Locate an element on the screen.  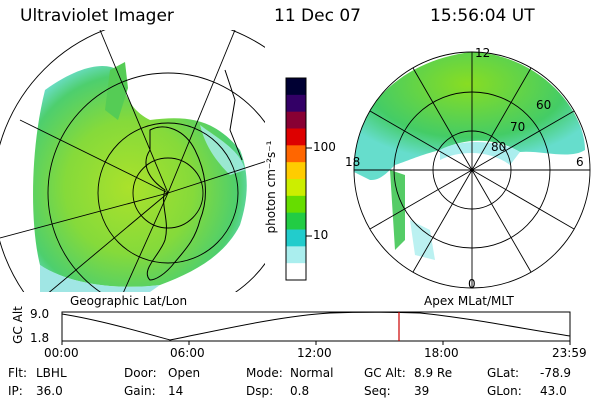
footer-glat-label: GLat: is located at coordinates (503, 373).